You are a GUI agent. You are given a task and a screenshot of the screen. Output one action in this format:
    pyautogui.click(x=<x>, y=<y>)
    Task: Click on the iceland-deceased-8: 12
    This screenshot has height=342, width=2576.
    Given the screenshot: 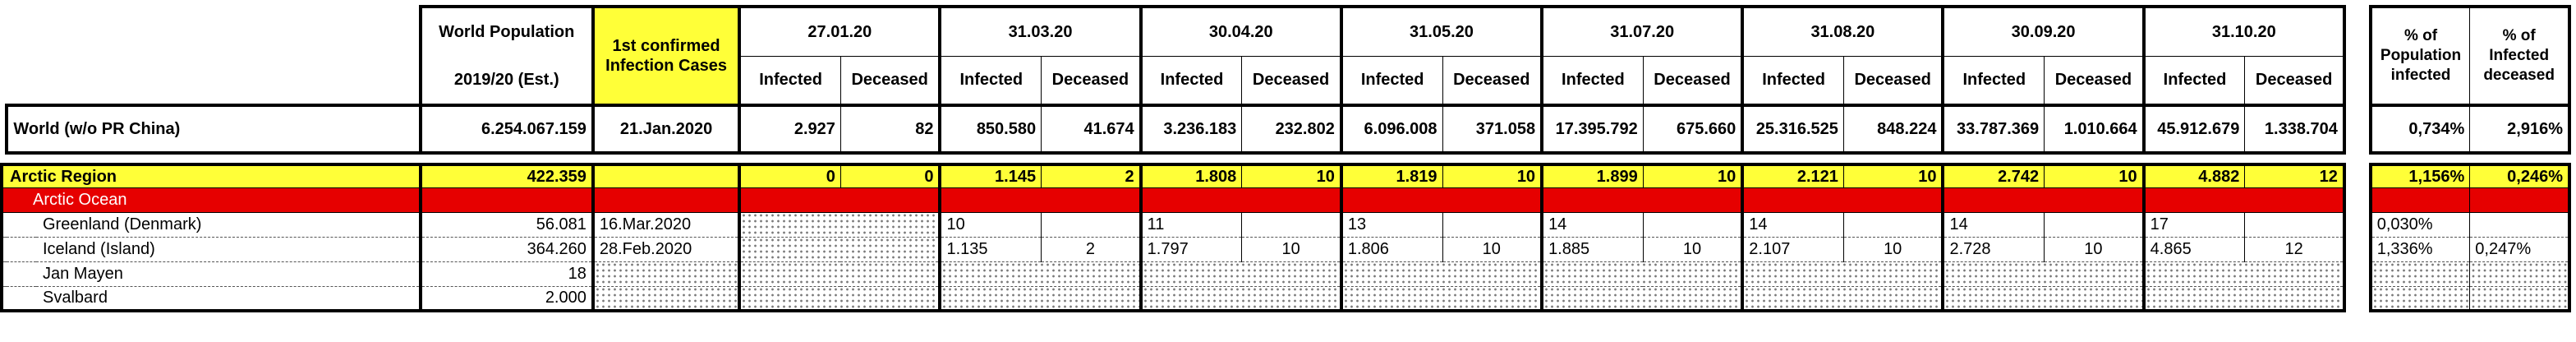 What is the action you would take?
    pyautogui.click(x=2295, y=249)
    